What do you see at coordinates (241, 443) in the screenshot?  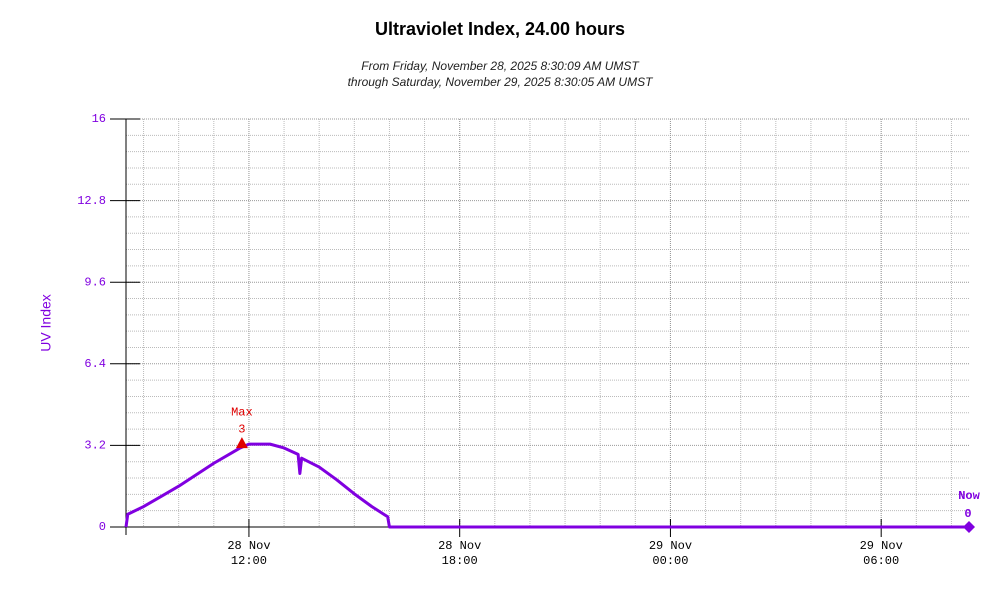 I see `max-marker` at bounding box center [241, 443].